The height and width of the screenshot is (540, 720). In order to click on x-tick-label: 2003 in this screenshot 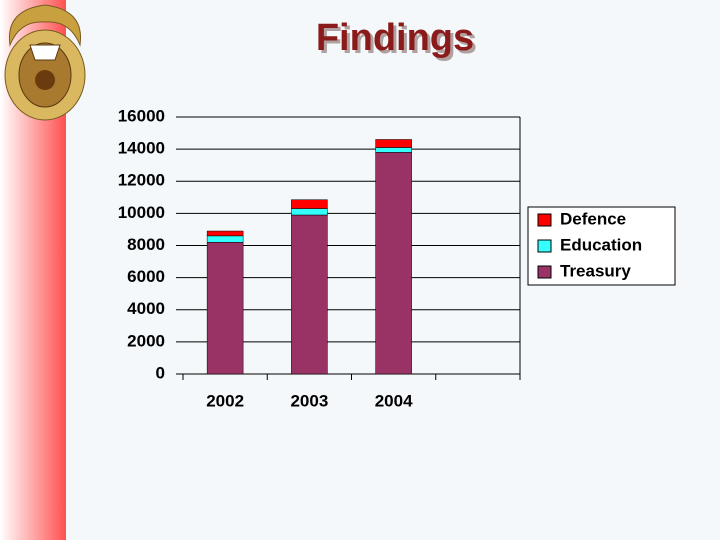, I will do `click(309, 400)`.